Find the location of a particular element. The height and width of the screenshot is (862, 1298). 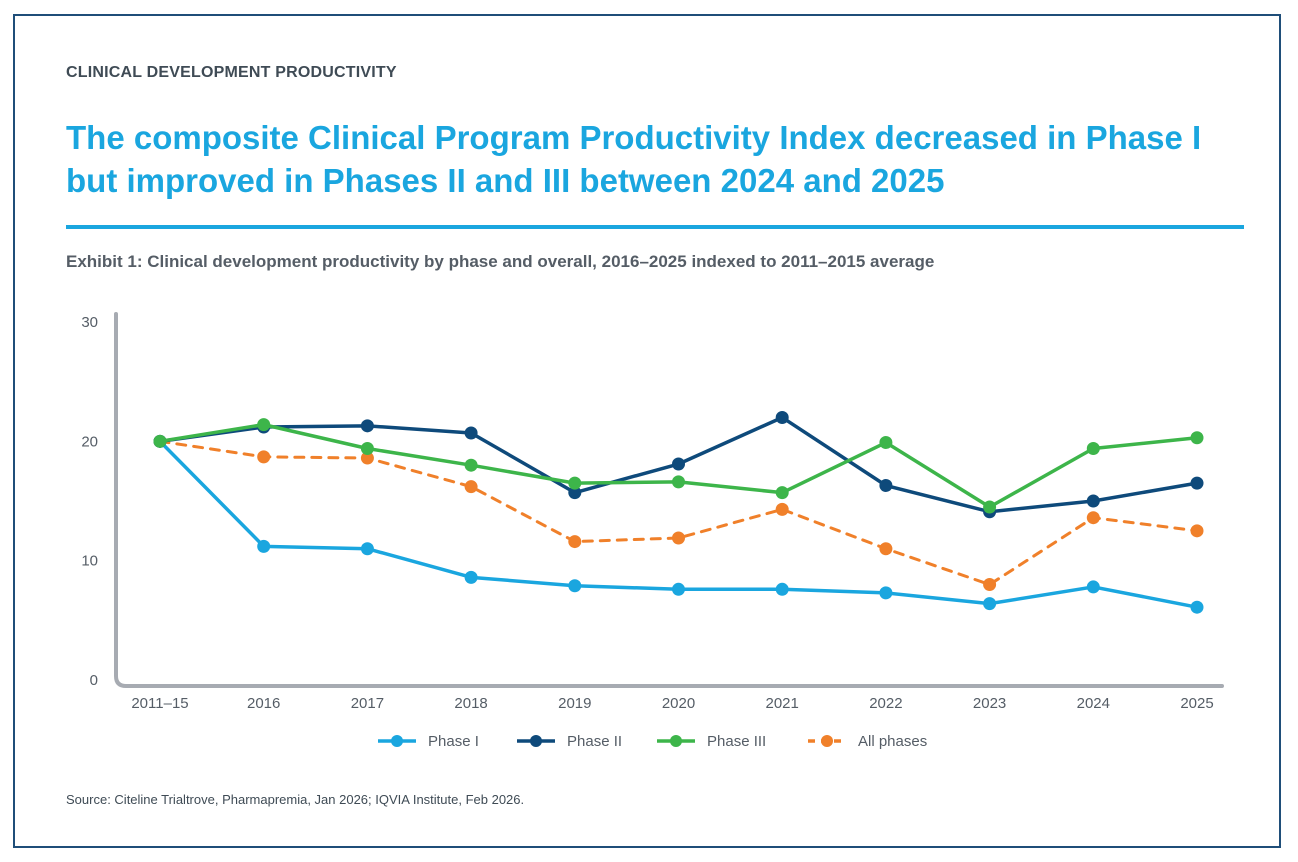

legend-swatch-phase-iii is located at coordinates (676, 741).